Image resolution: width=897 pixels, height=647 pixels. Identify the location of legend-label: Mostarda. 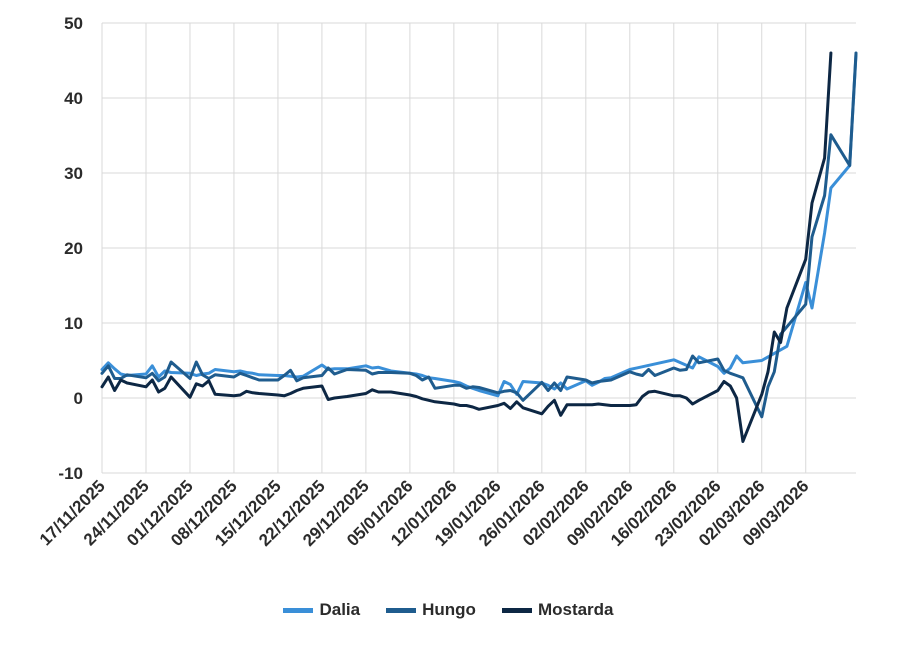
(575, 609).